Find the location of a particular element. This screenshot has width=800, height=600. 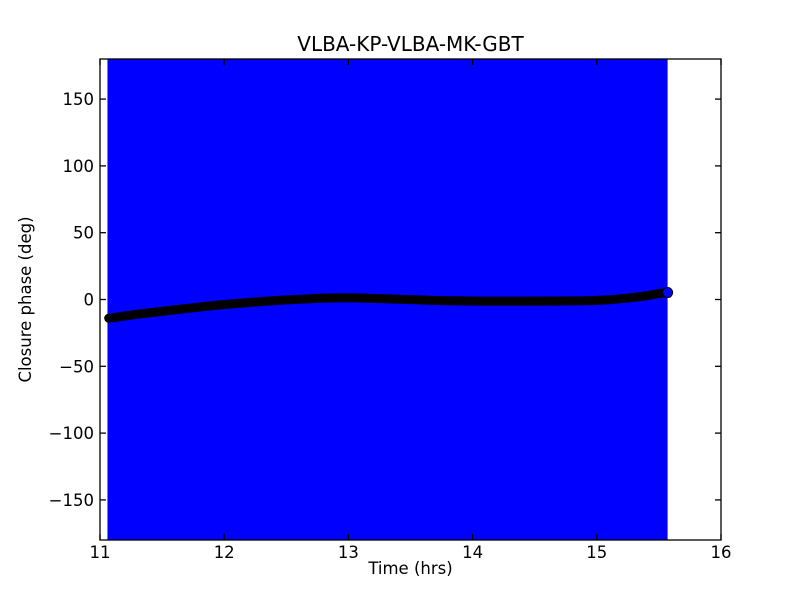

y-tick-label: −150 is located at coordinates (71, 500).